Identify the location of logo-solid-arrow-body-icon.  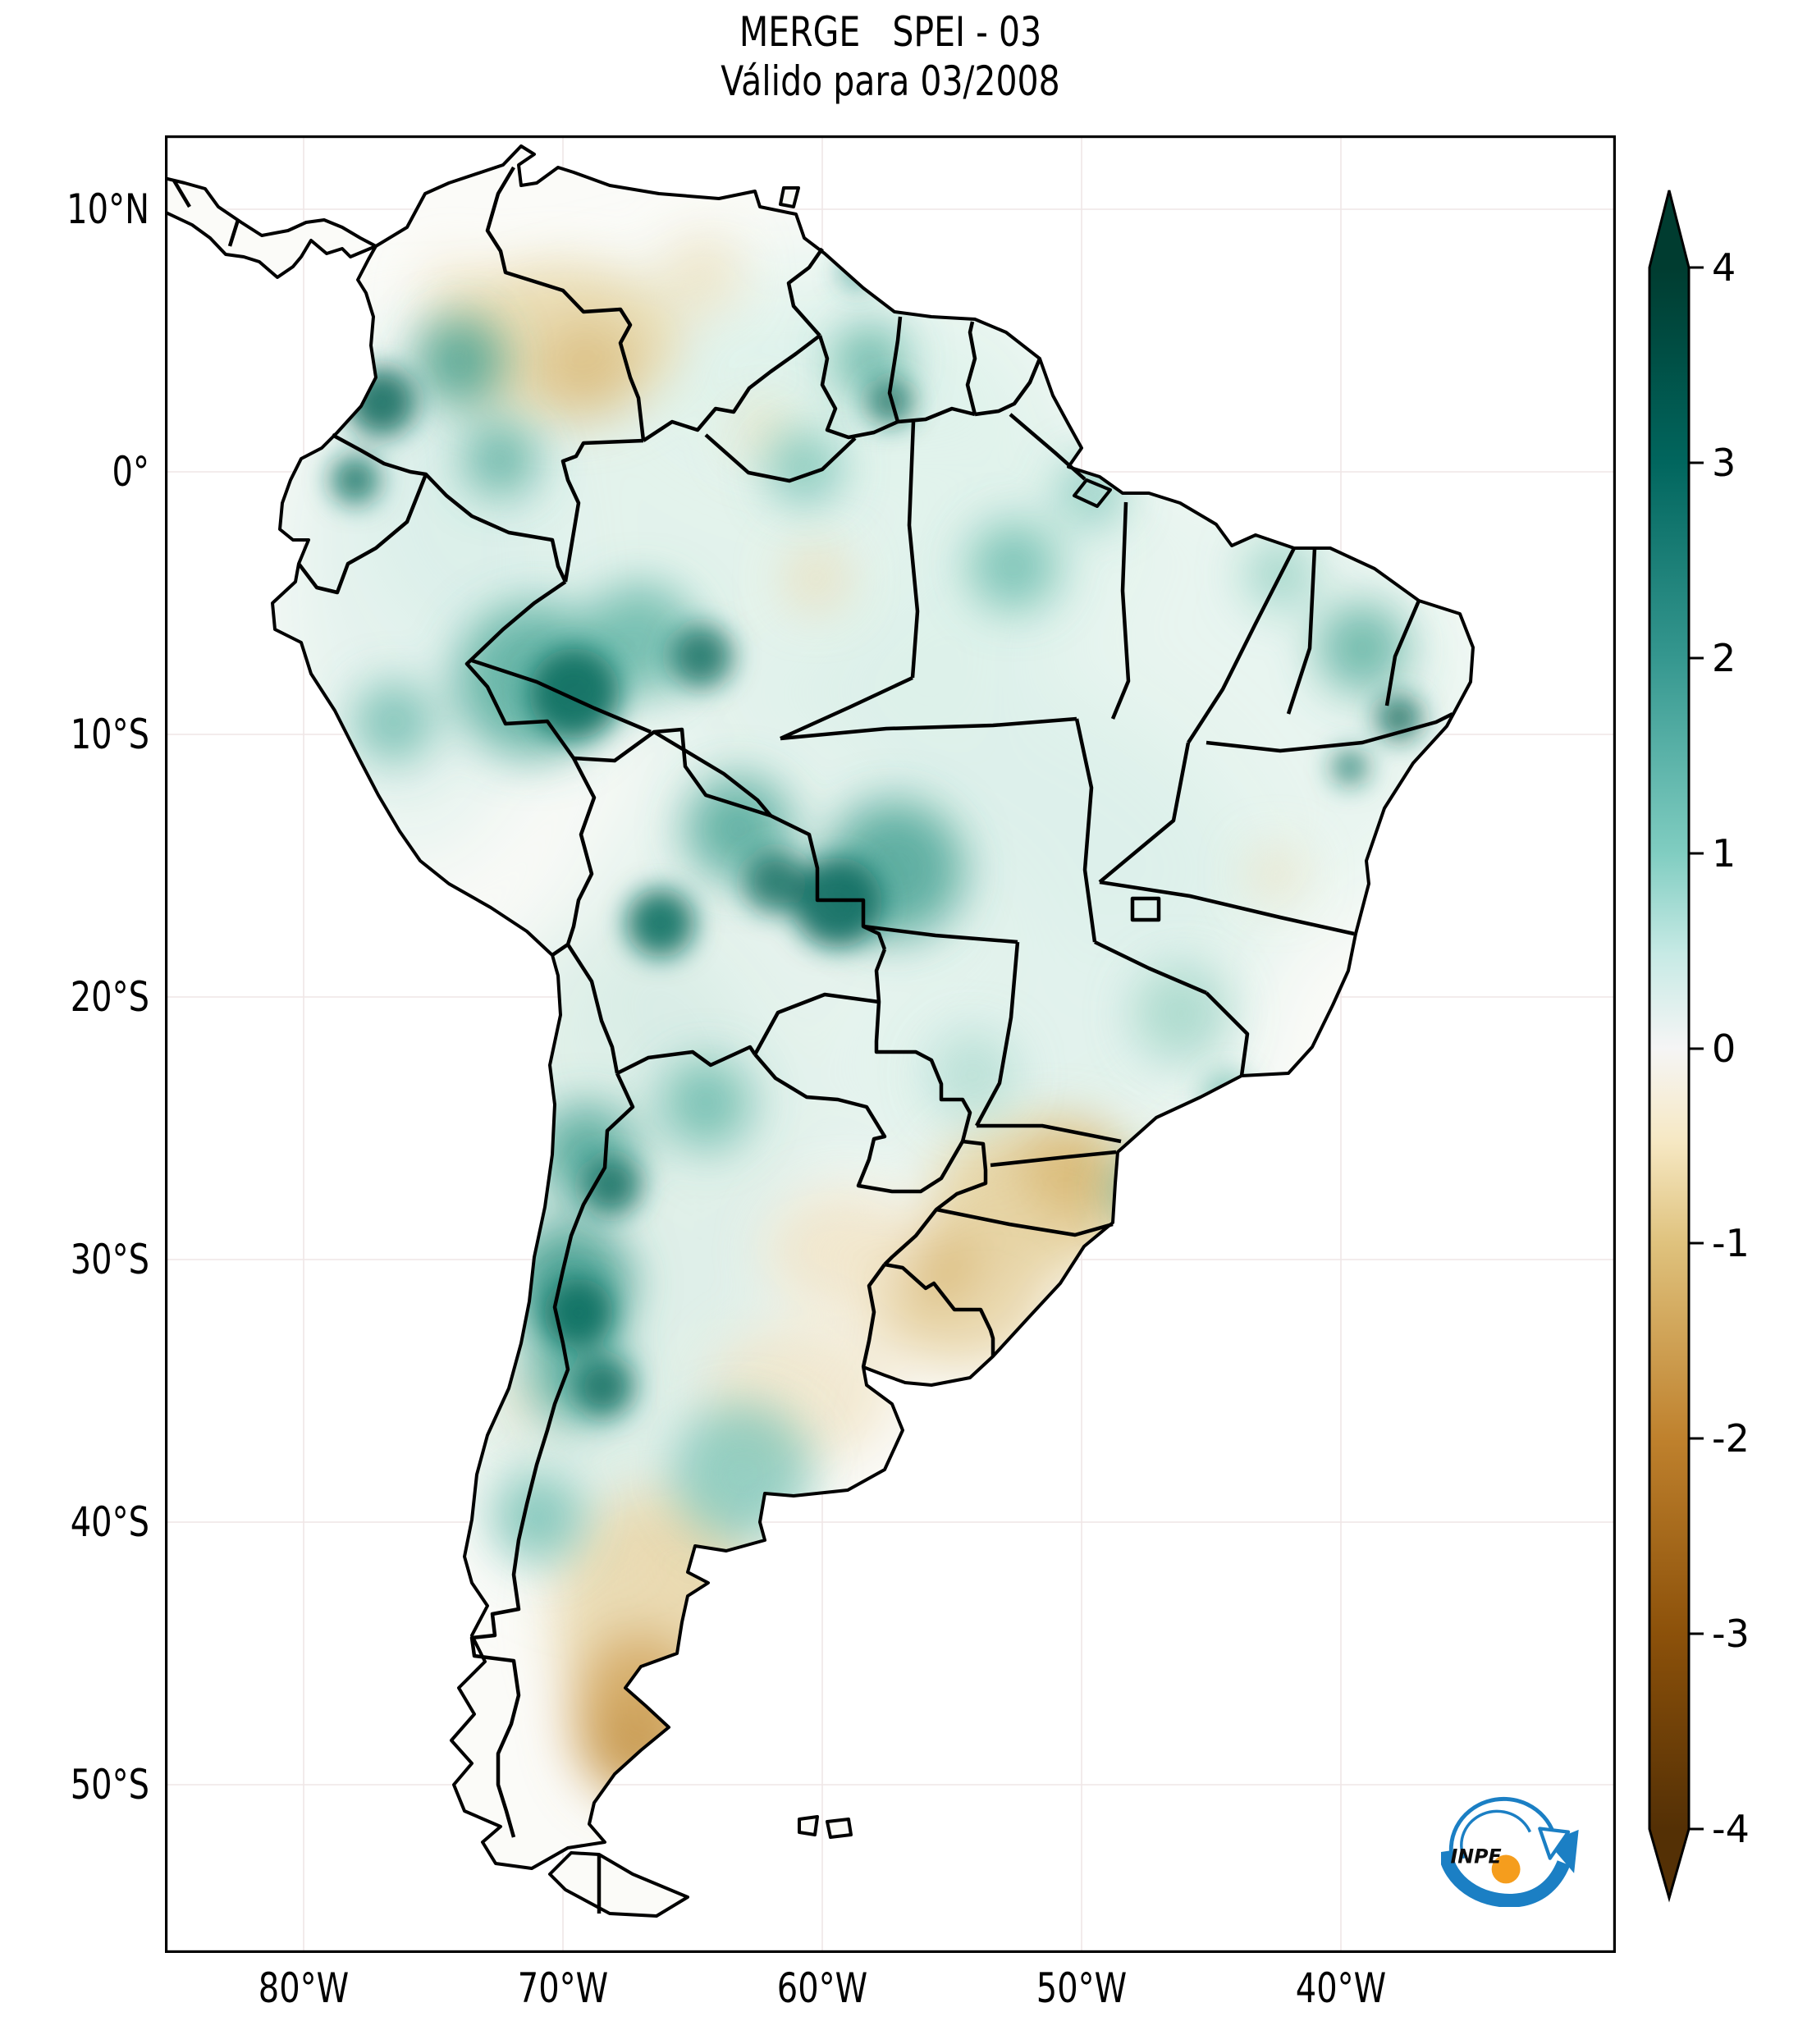
(1506, 1878).